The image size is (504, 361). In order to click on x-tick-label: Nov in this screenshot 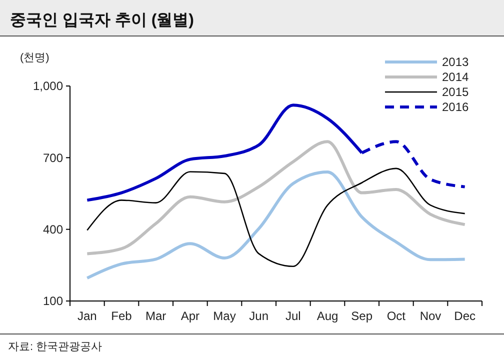, I will do `click(431, 316)`.